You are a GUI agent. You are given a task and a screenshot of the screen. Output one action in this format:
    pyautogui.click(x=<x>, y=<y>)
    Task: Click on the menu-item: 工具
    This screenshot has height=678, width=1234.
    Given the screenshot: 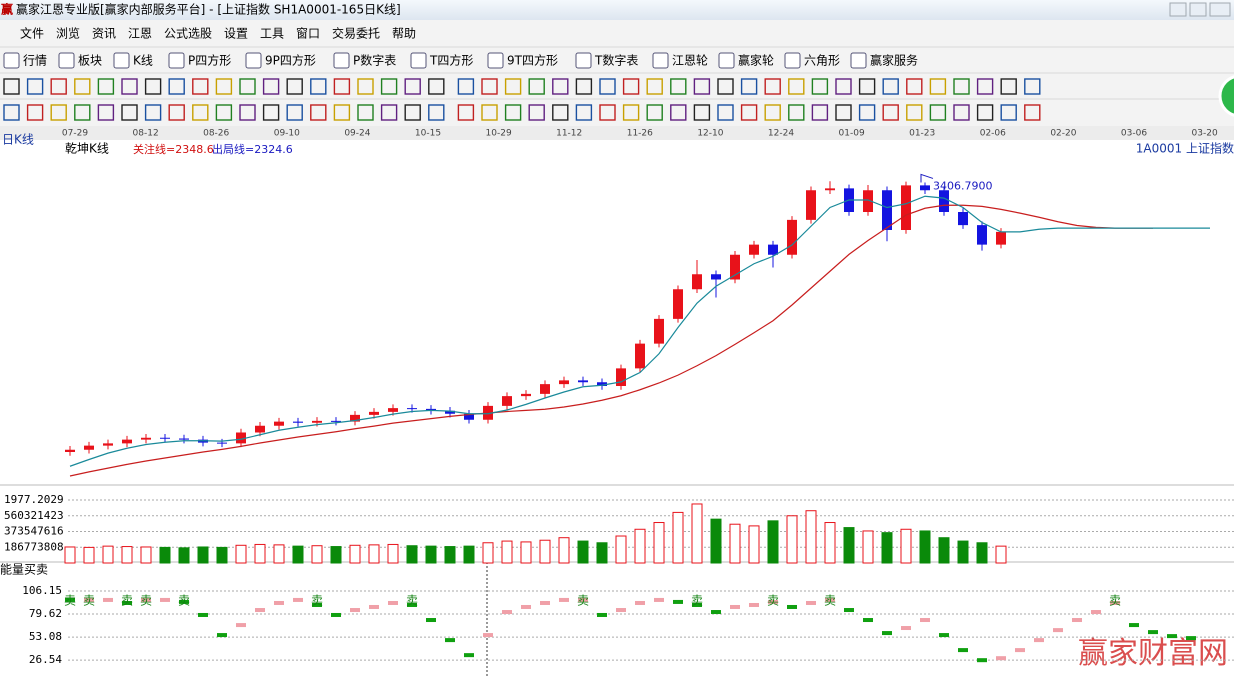 What is the action you would take?
    pyautogui.click(x=272, y=34)
    